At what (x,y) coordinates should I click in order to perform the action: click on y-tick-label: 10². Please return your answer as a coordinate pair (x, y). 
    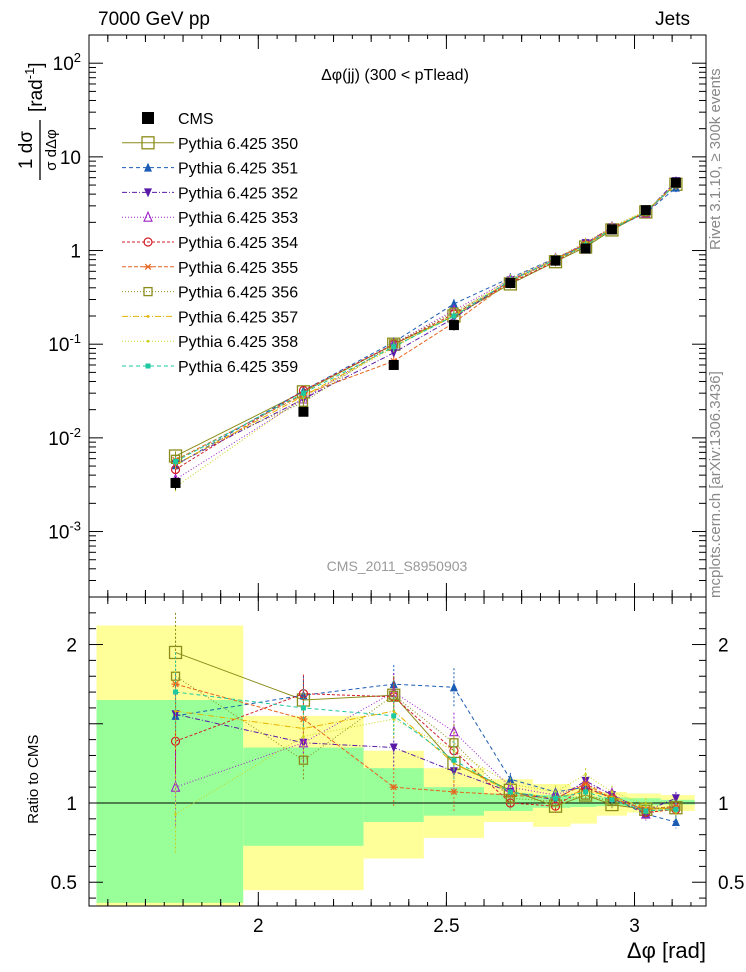
    Looking at the image, I should click on (67, 62).